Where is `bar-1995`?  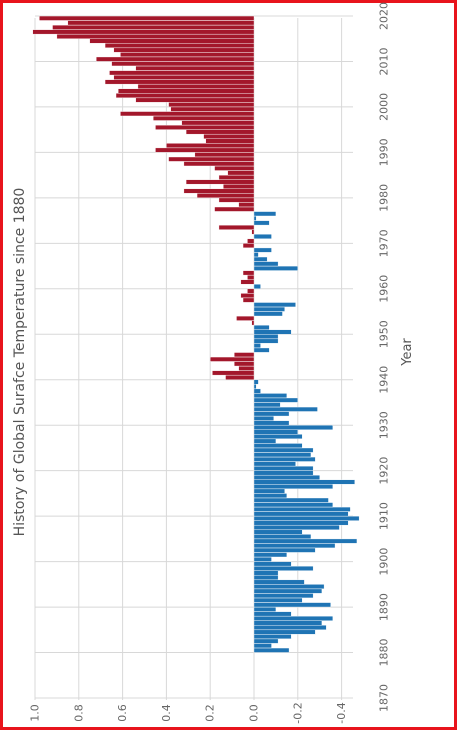
bar-1995 is located at coordinates (205, 127).